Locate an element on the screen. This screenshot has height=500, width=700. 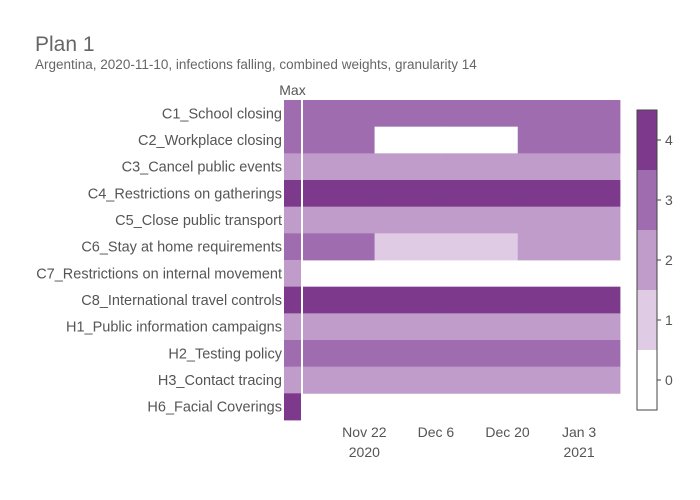
row-label: H6_Facial Coverings is located at coordinates (214, 408).